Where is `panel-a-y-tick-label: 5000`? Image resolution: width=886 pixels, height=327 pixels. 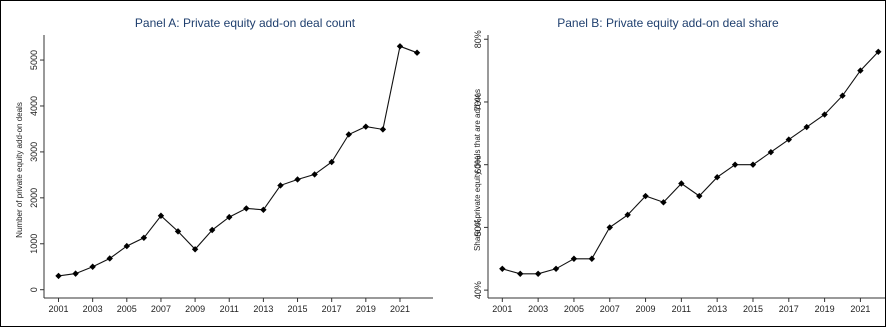 panel-a-y-tick-label: 5000 is located at coordinates (34, 60).